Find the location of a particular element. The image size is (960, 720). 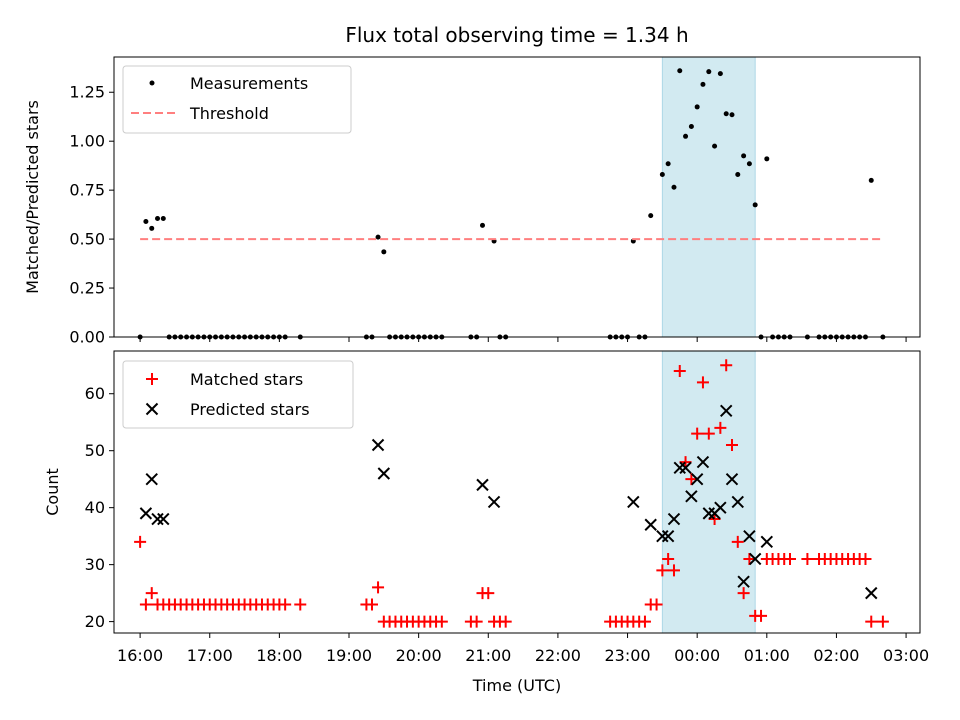

top-legend: Measurements Threshold is located at coordinates (237, 99).